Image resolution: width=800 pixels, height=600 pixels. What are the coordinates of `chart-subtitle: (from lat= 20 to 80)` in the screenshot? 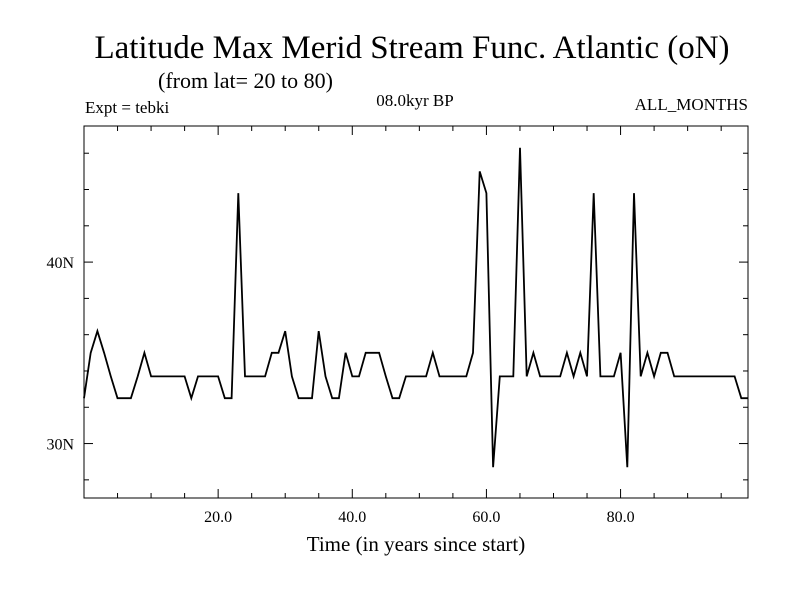 It's located at (245, 80).